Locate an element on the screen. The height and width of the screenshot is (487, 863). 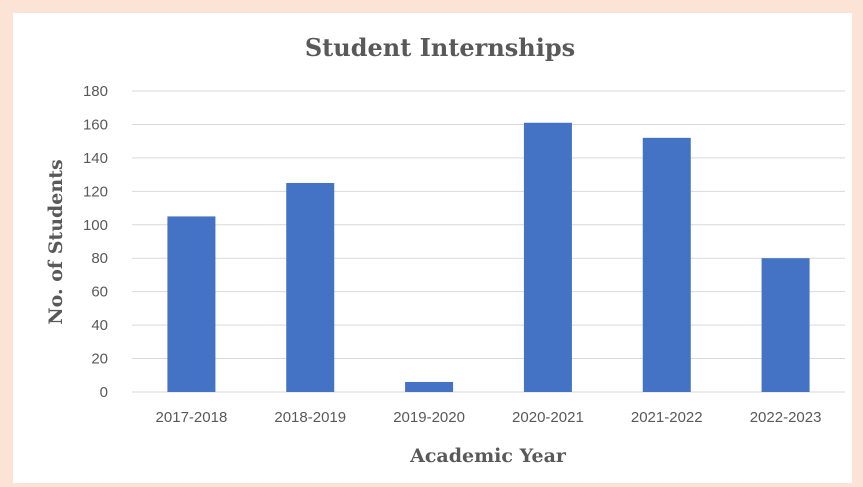
bar-2022-2023 is located at coordinates (785, 325).